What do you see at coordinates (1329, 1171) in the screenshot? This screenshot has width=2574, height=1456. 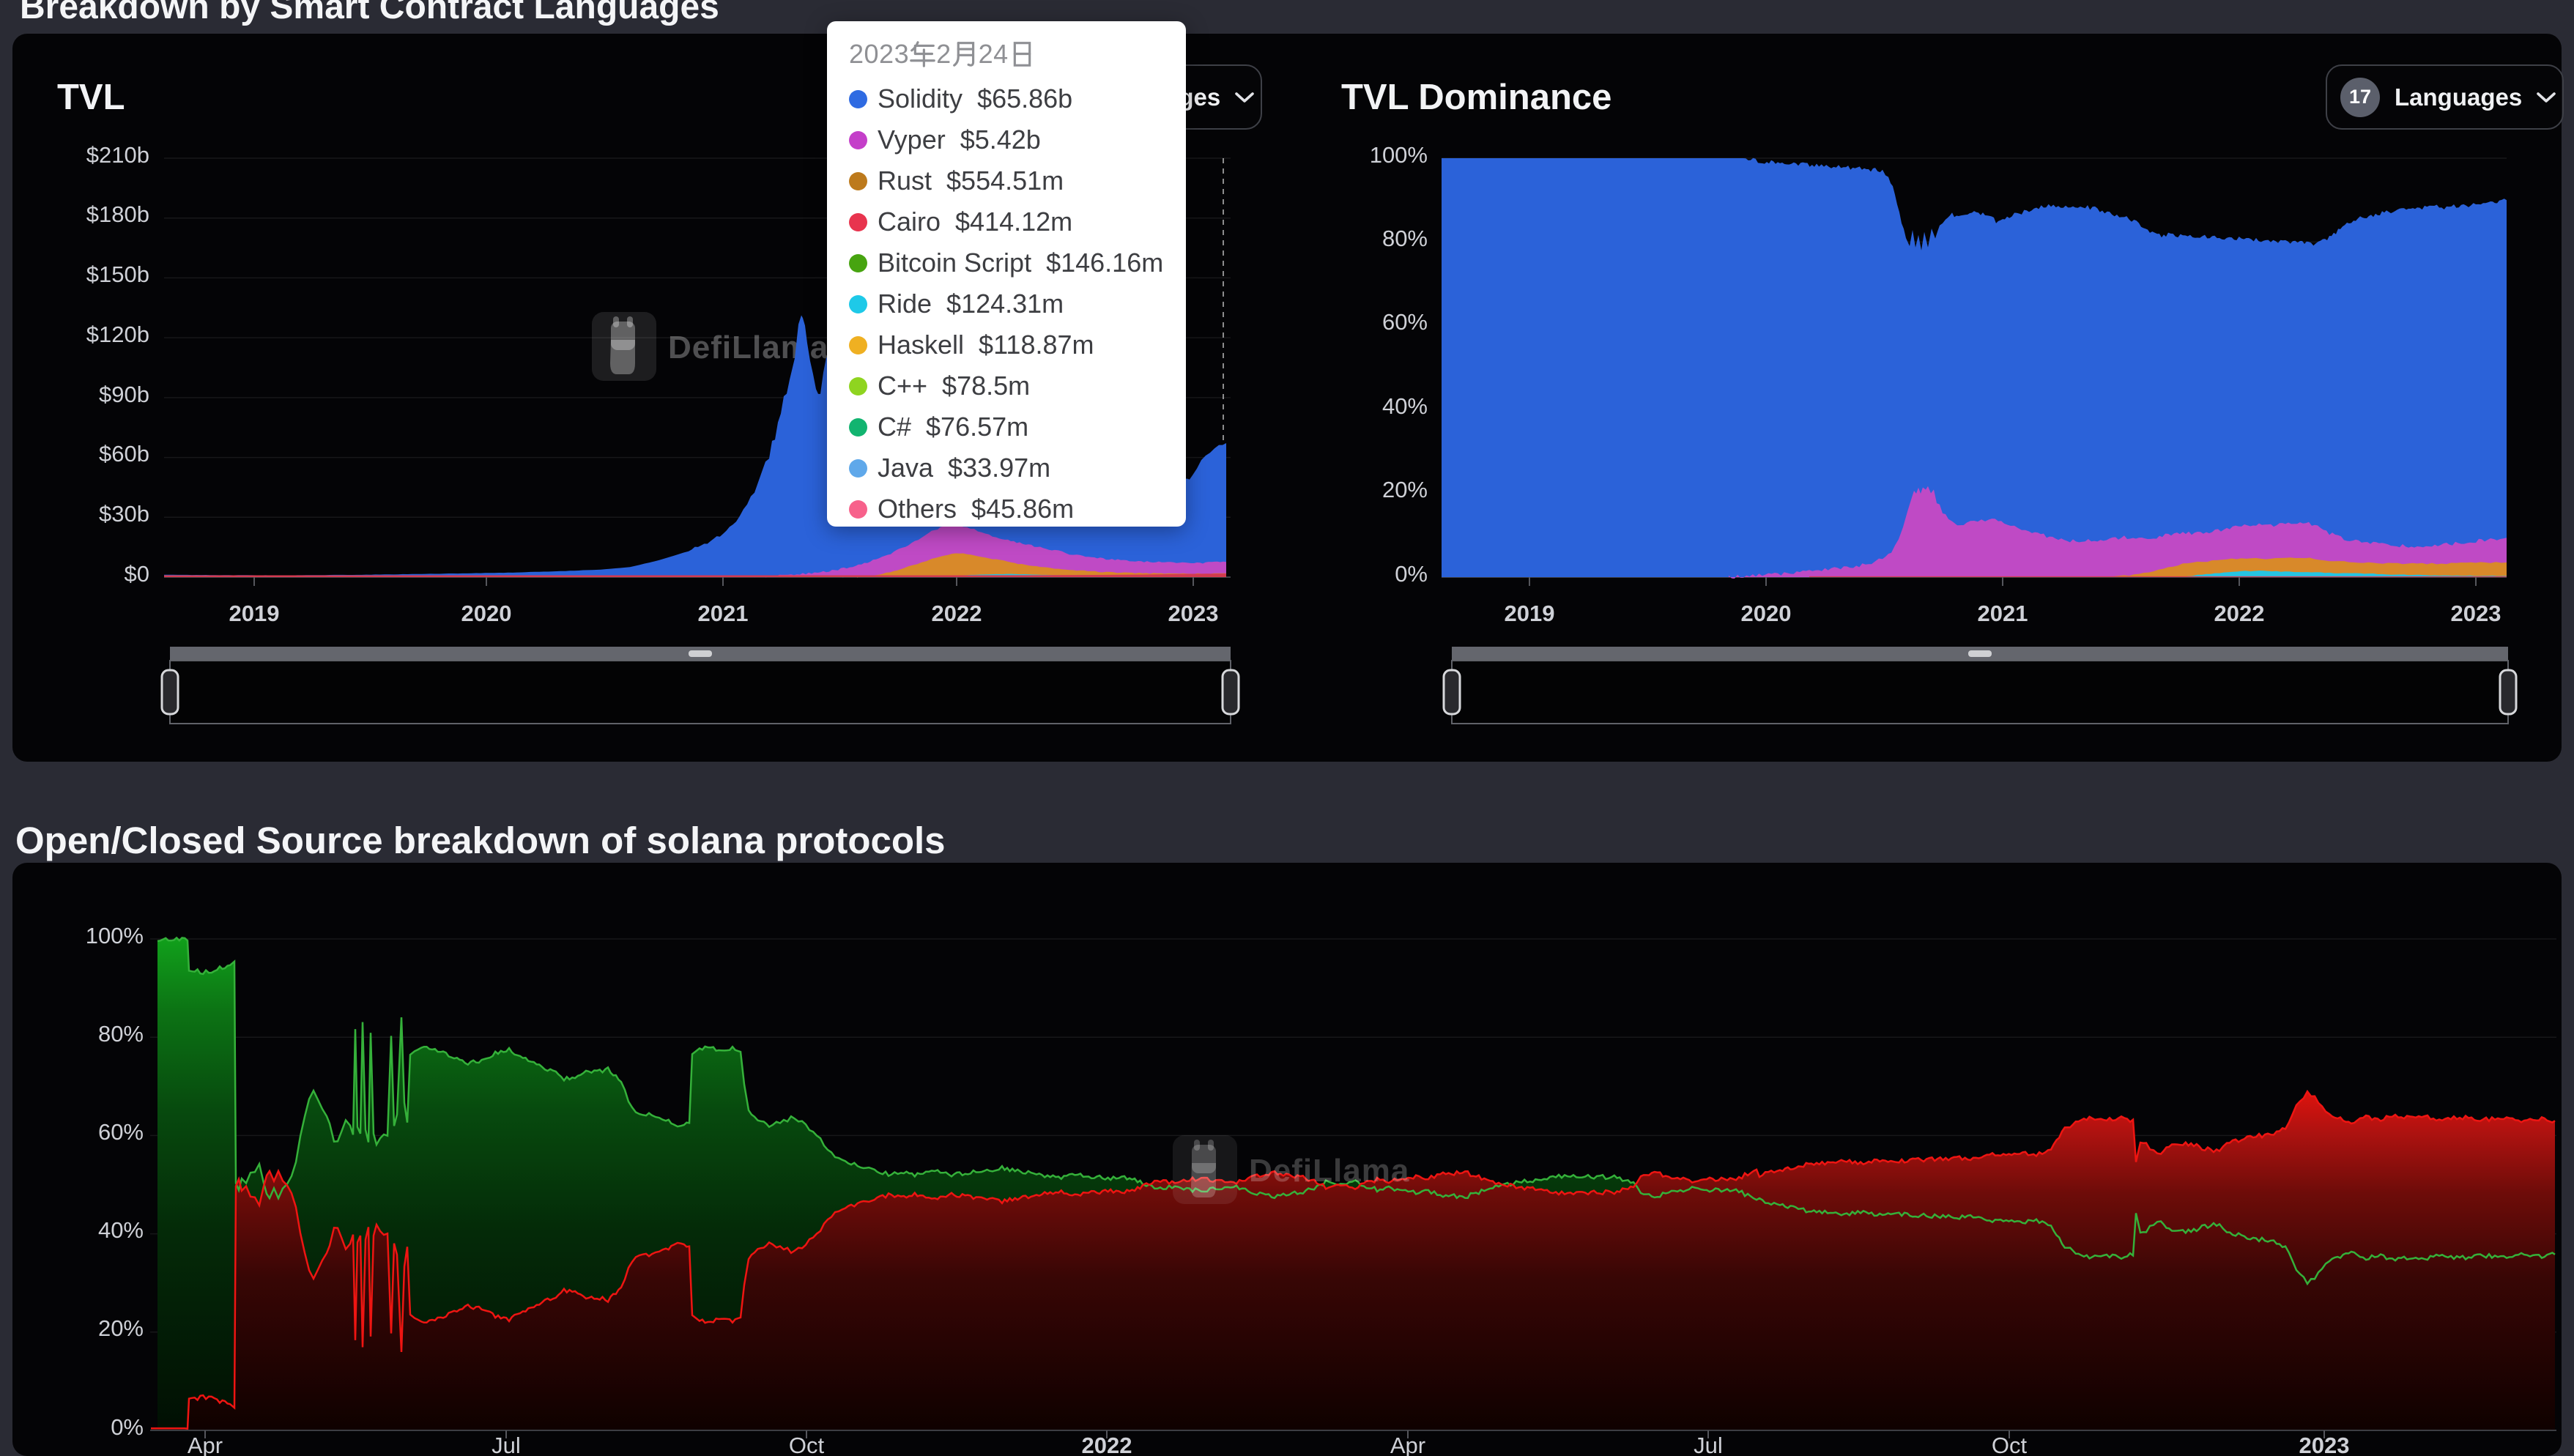 I see `svg-text: DefiLlama` at bounding box center [1329, 1171].